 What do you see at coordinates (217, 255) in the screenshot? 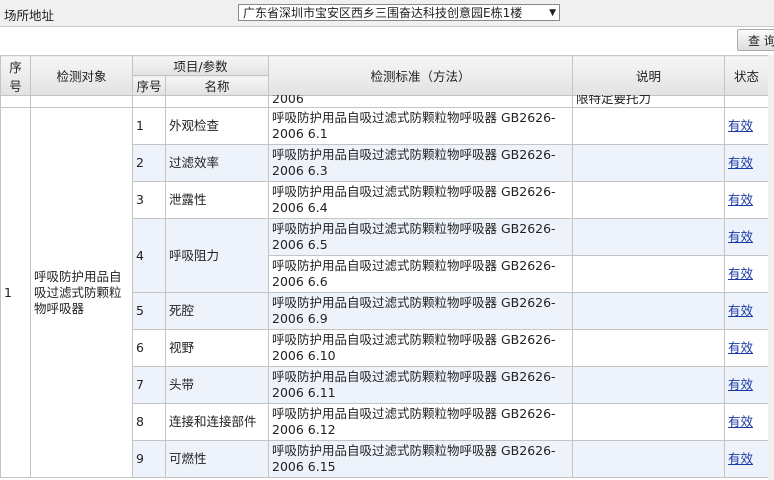
I see `item-name-cell: 呼吸阻力` at bounding box center [217, 255].